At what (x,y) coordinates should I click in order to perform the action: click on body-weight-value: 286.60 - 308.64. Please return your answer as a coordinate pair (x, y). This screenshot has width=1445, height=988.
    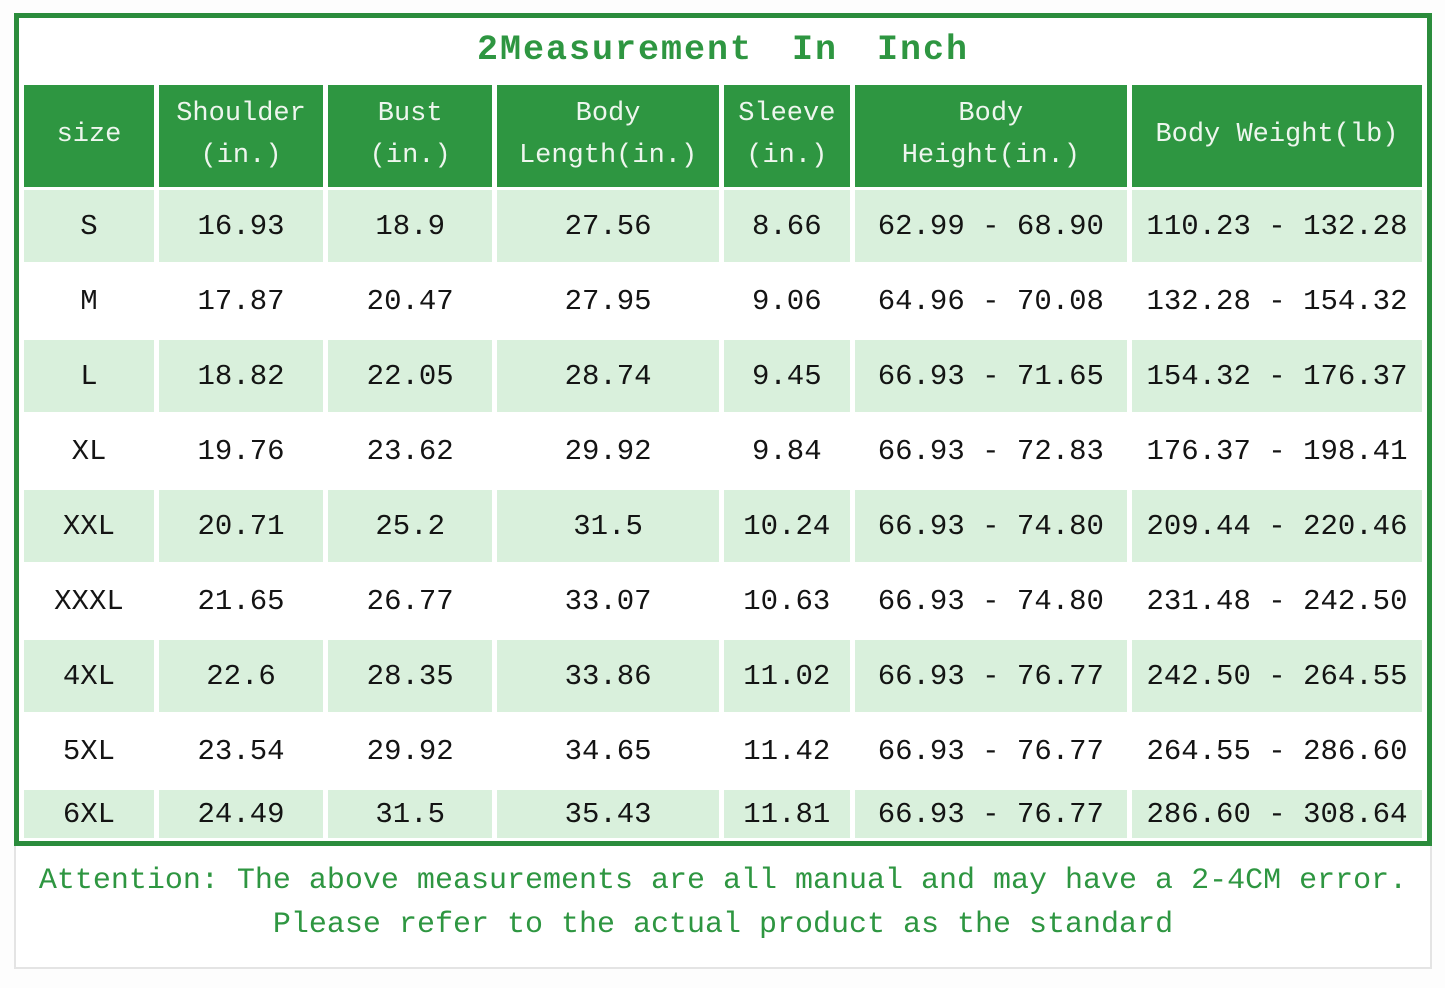
    Looking at the image, I should click on (1276, 814).